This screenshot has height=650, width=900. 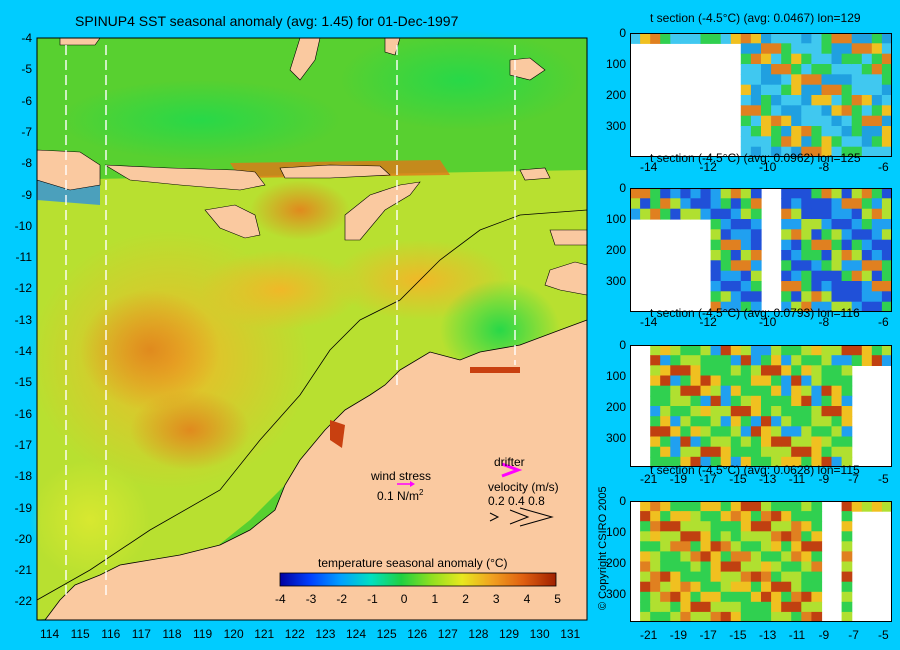 What do you see at coordinates (615, 126) in the screenshot?
I see `depth-tick-label: 300` at bounding box center [615, 126].